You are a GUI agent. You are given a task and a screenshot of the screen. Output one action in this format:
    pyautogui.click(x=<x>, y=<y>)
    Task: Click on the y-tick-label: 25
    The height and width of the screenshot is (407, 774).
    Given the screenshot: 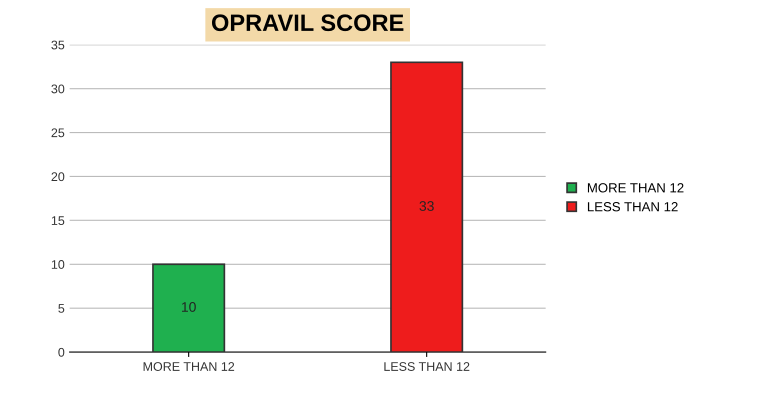 What is the action you would take?
    pyautogui.click(x=58, y=133)
    